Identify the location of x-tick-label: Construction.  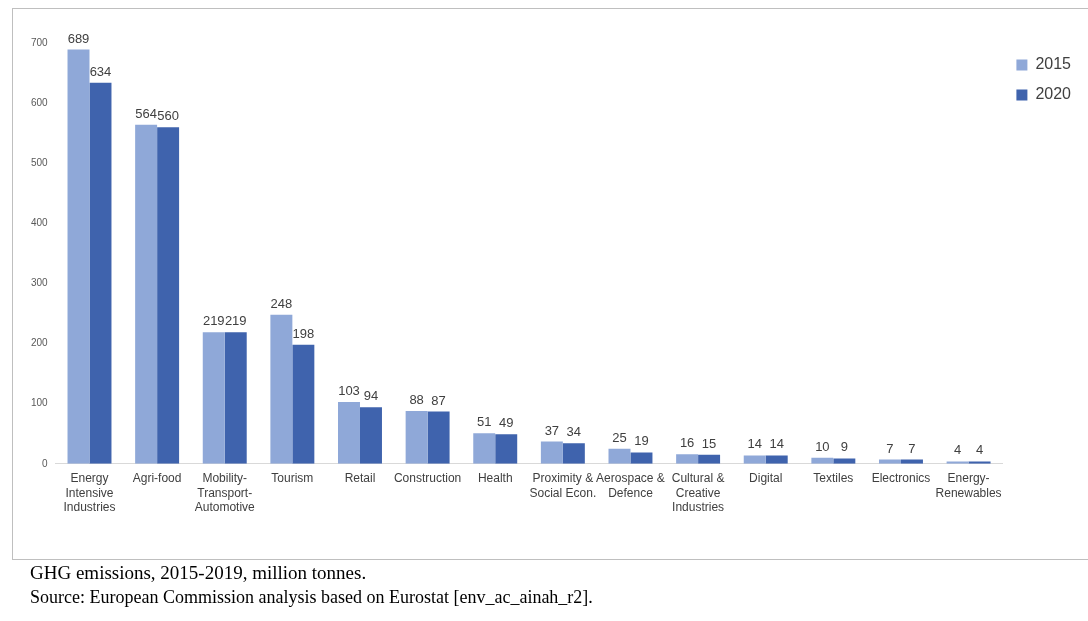
(427, 478).